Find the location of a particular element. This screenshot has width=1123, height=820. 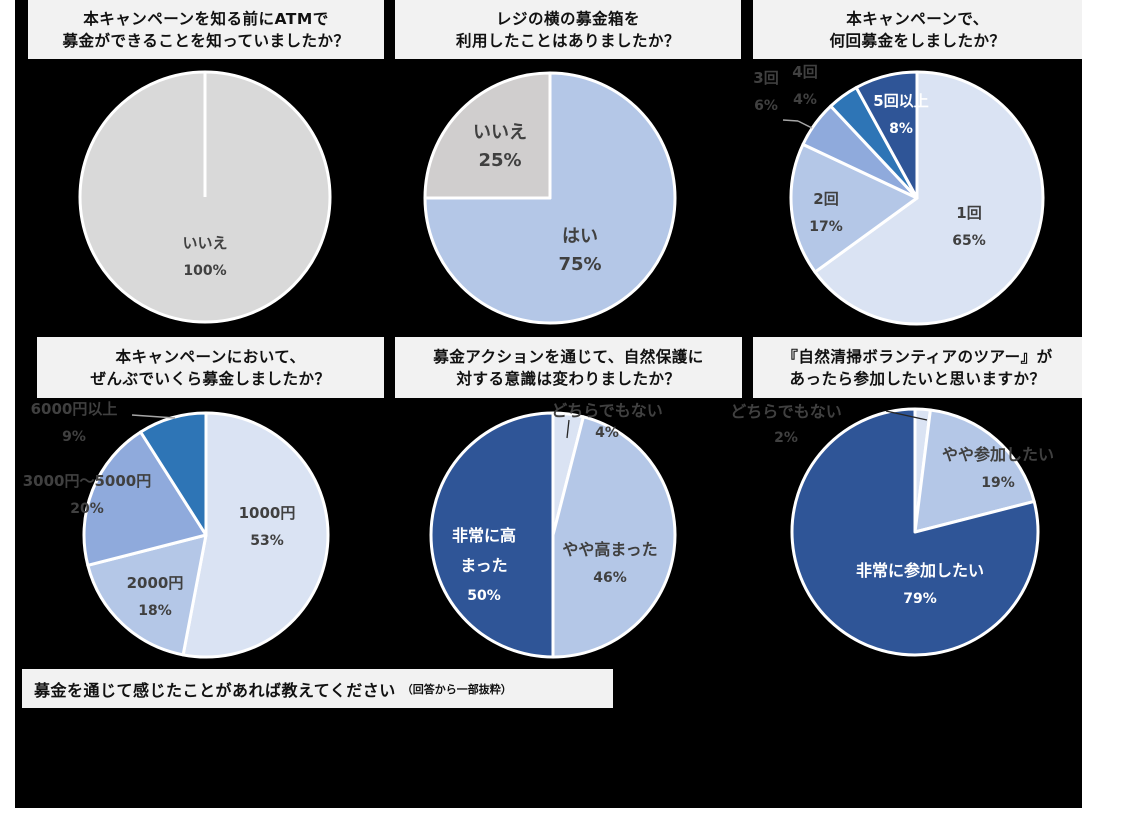

slice-category-line: まった is located at coordinates (484, 565).